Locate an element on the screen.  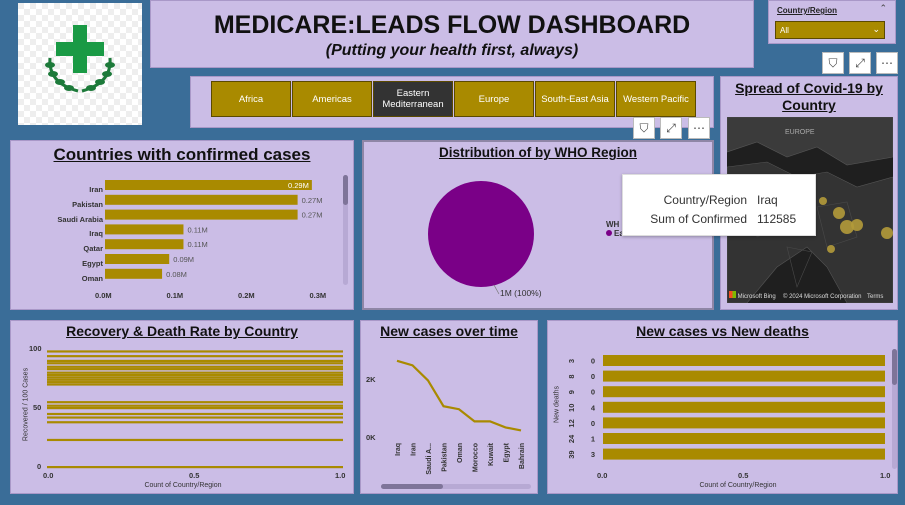
x-tick-label: Egypt is located at coordinates (507, 452).